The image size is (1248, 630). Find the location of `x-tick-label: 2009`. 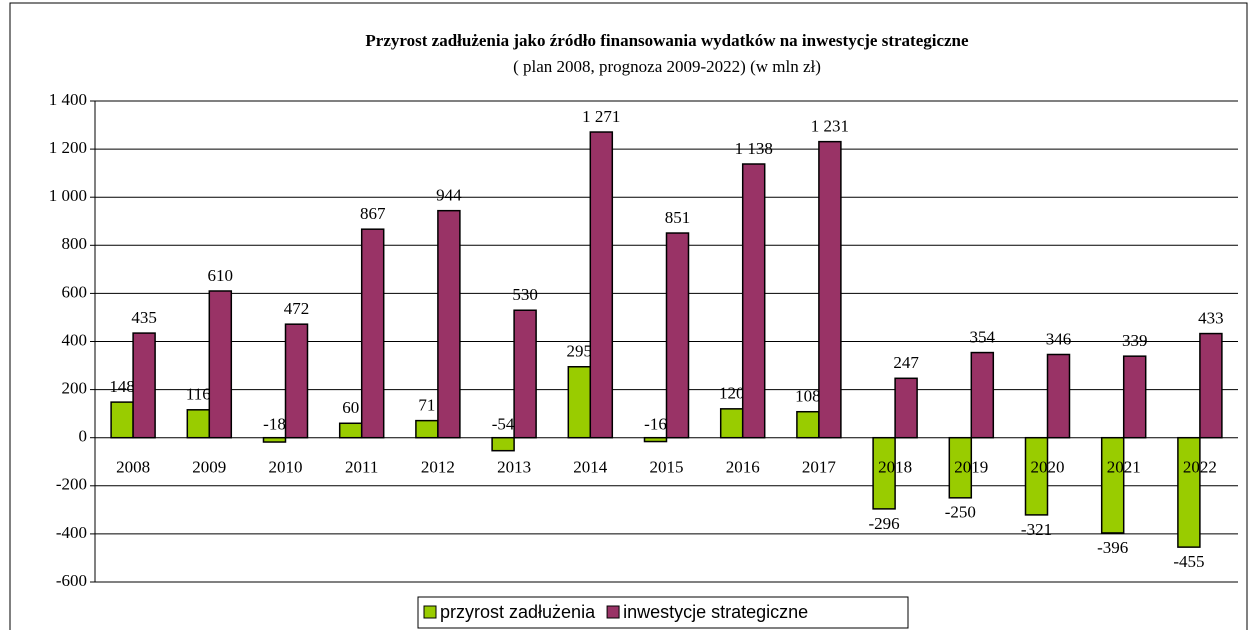

x-tick-label: 2009 is located at coordinates (209, 467).